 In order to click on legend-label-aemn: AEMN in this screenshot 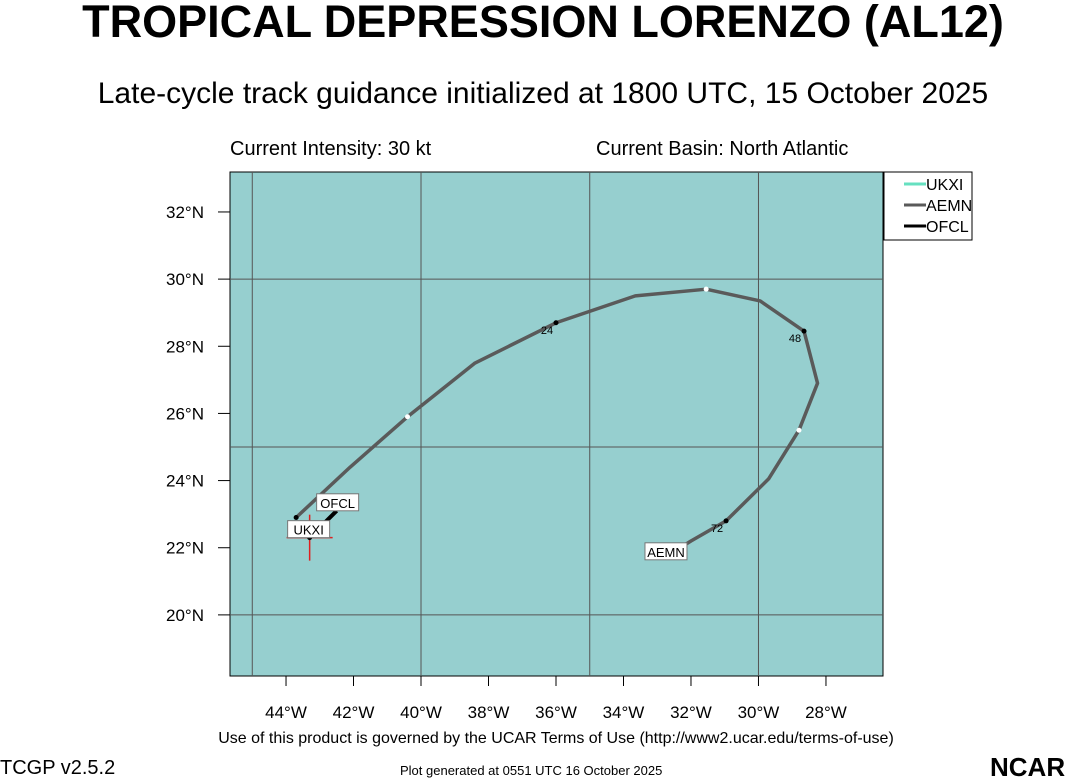, I will do `click(949, 206)`.